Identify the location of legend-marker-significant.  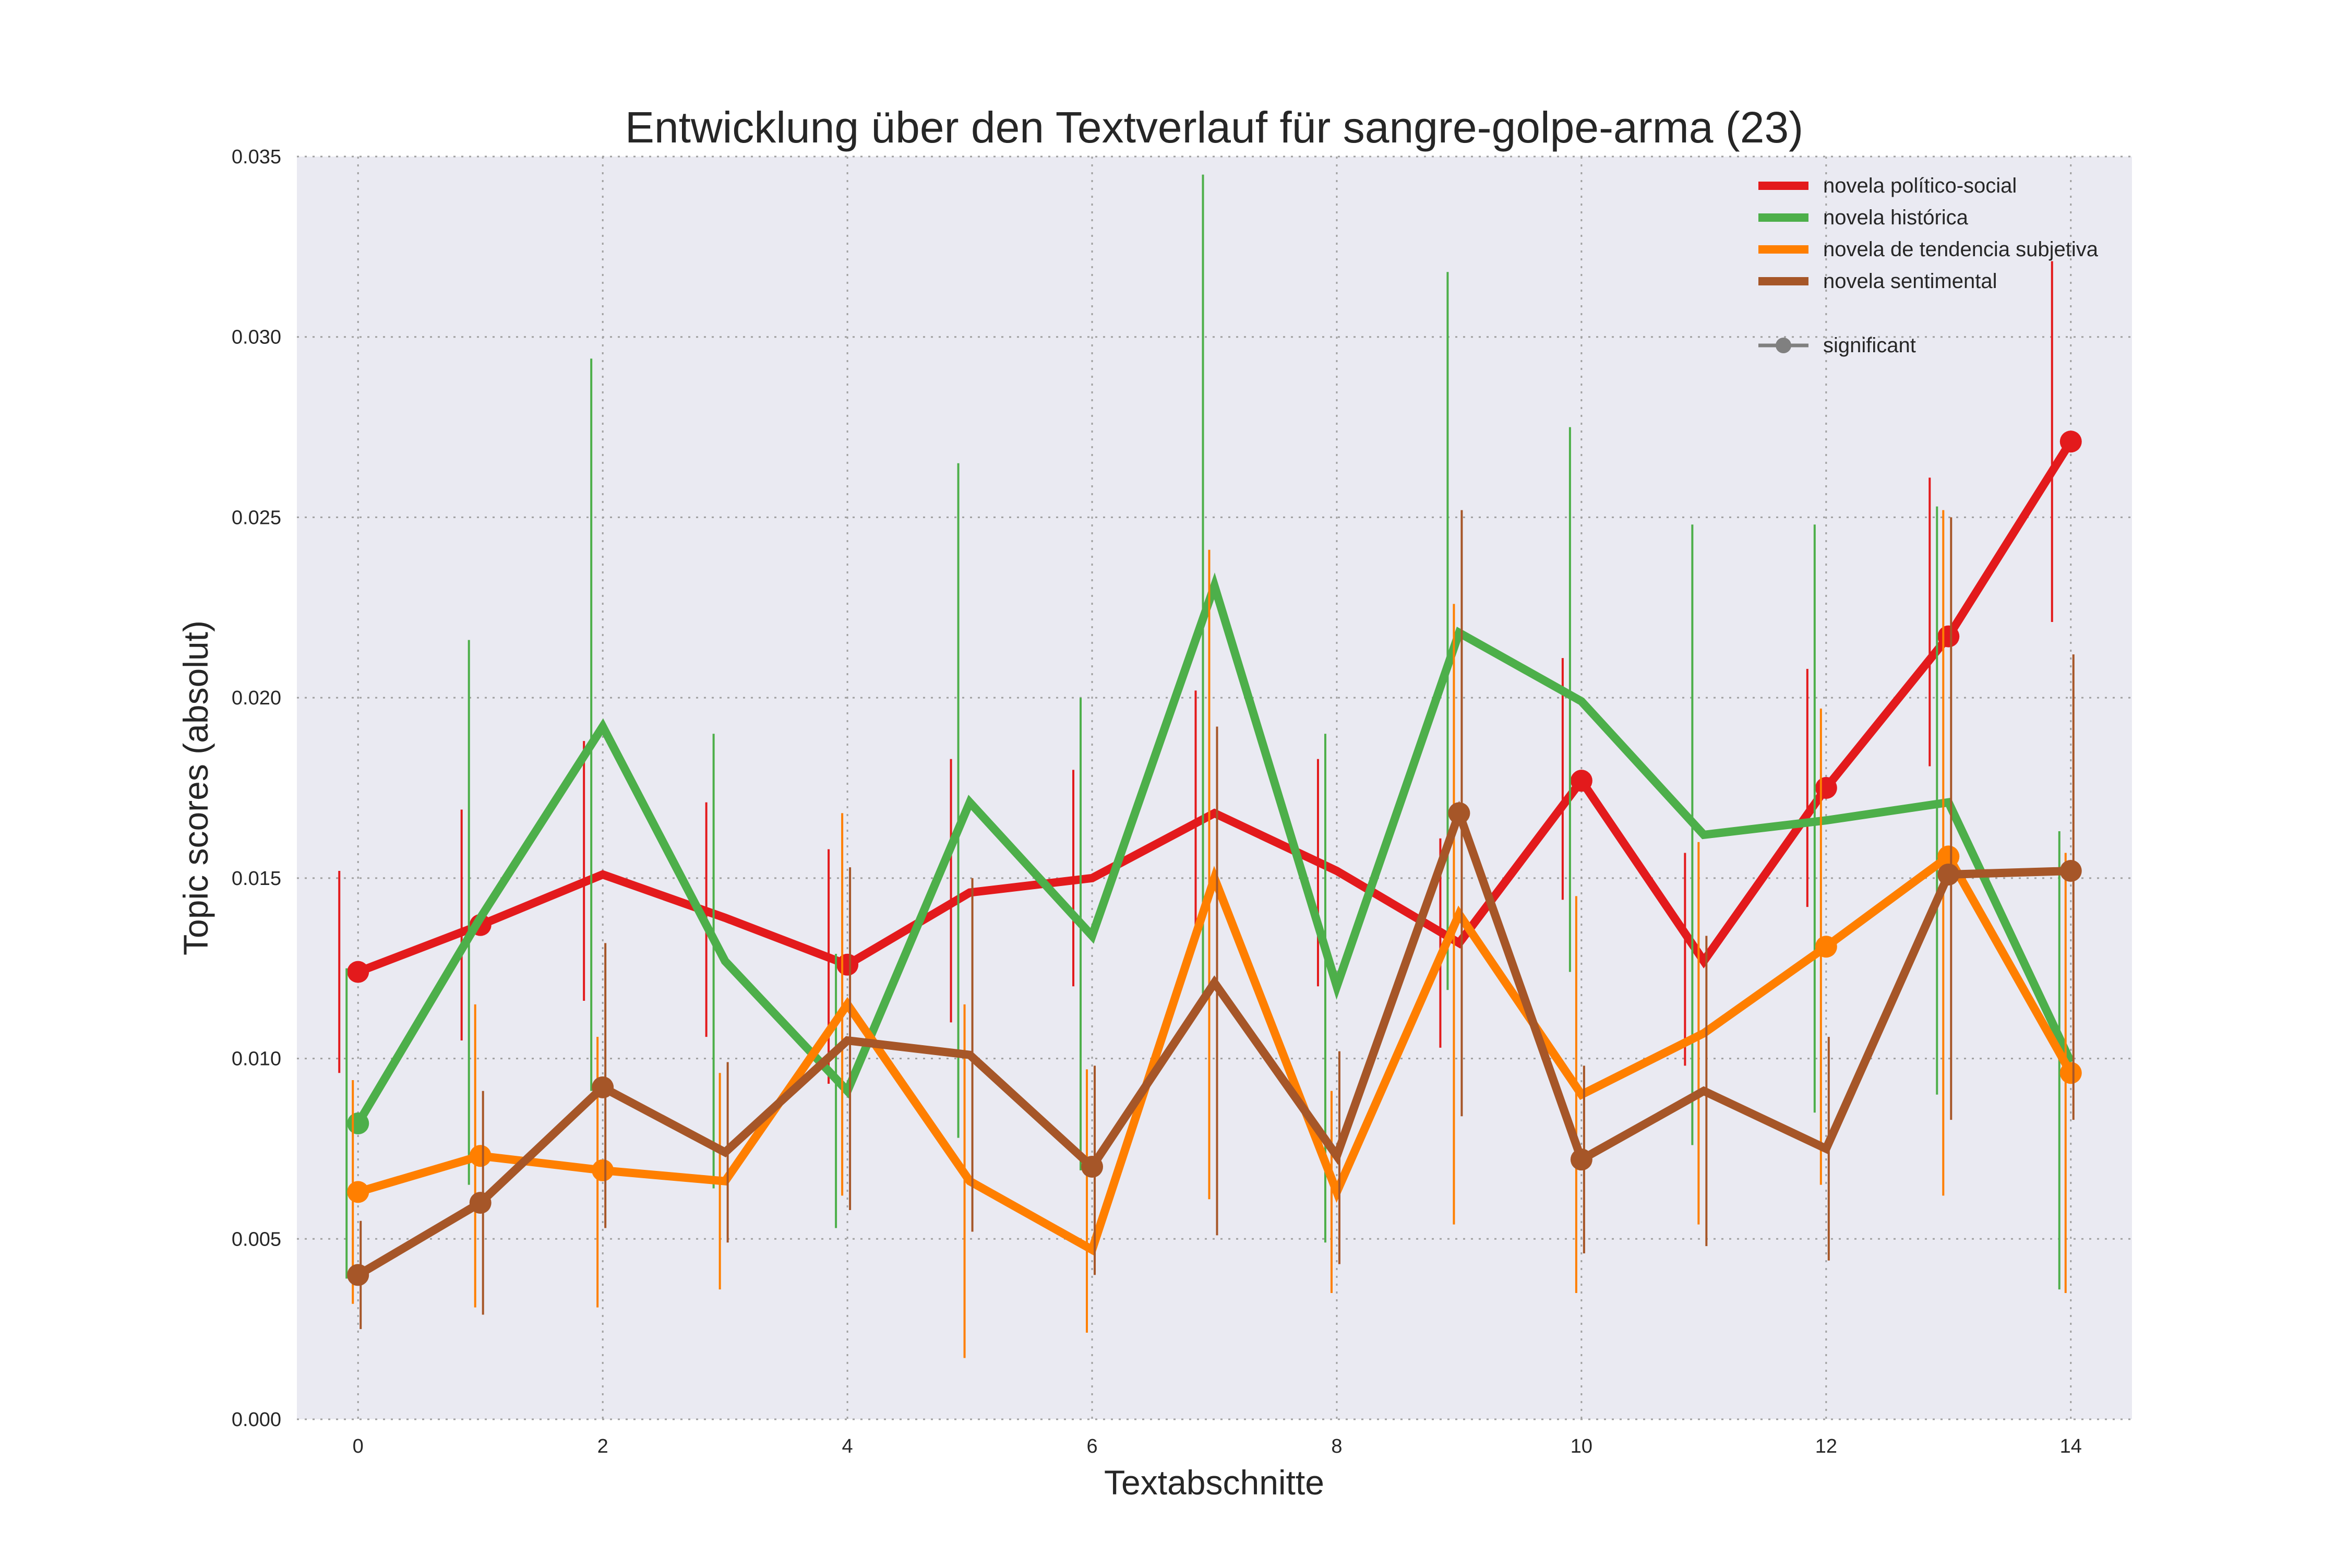
(1784, 345).